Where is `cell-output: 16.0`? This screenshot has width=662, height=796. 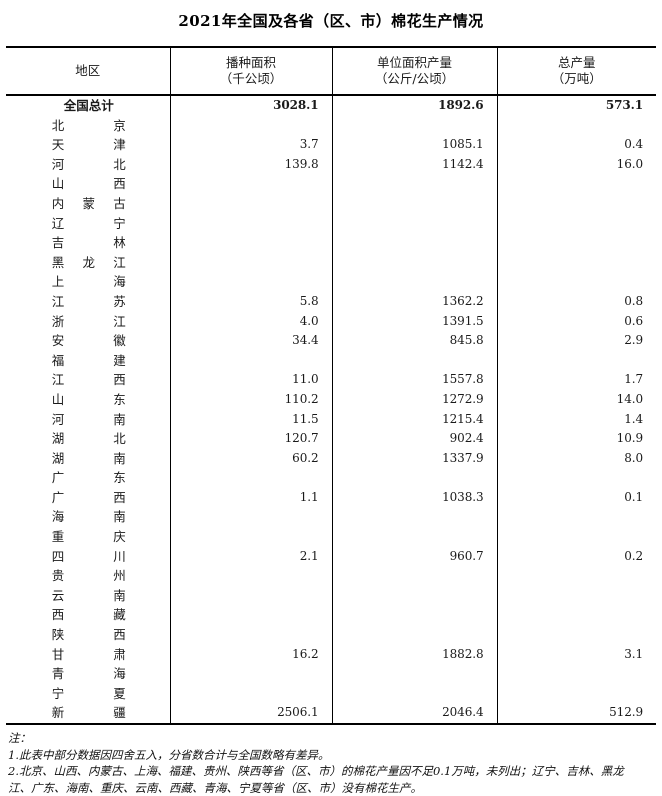
cell-output: 16.0 is located at coordinates (576, 165).